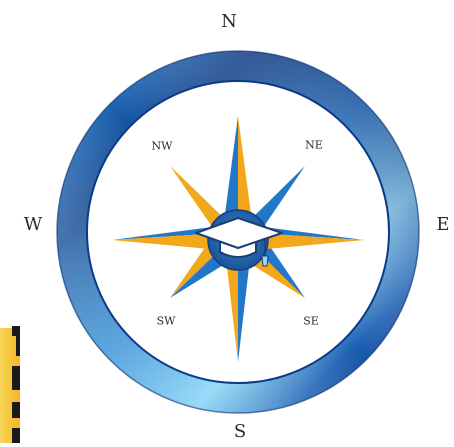 The width and height of the screenshot is (454, 447). What do you see at coordinates (166, 321) in the screenshot?
I see `southwest-label: SW` at bounding box center [166, 321].